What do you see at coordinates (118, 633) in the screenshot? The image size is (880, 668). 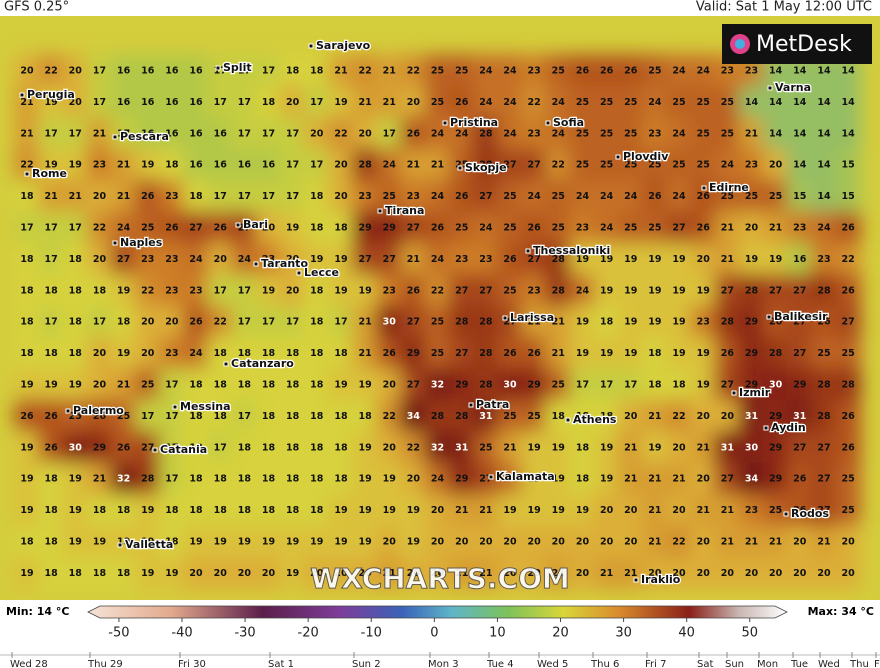 I see `colorbar-tick-label: -50` at bounding box center [118, 633].